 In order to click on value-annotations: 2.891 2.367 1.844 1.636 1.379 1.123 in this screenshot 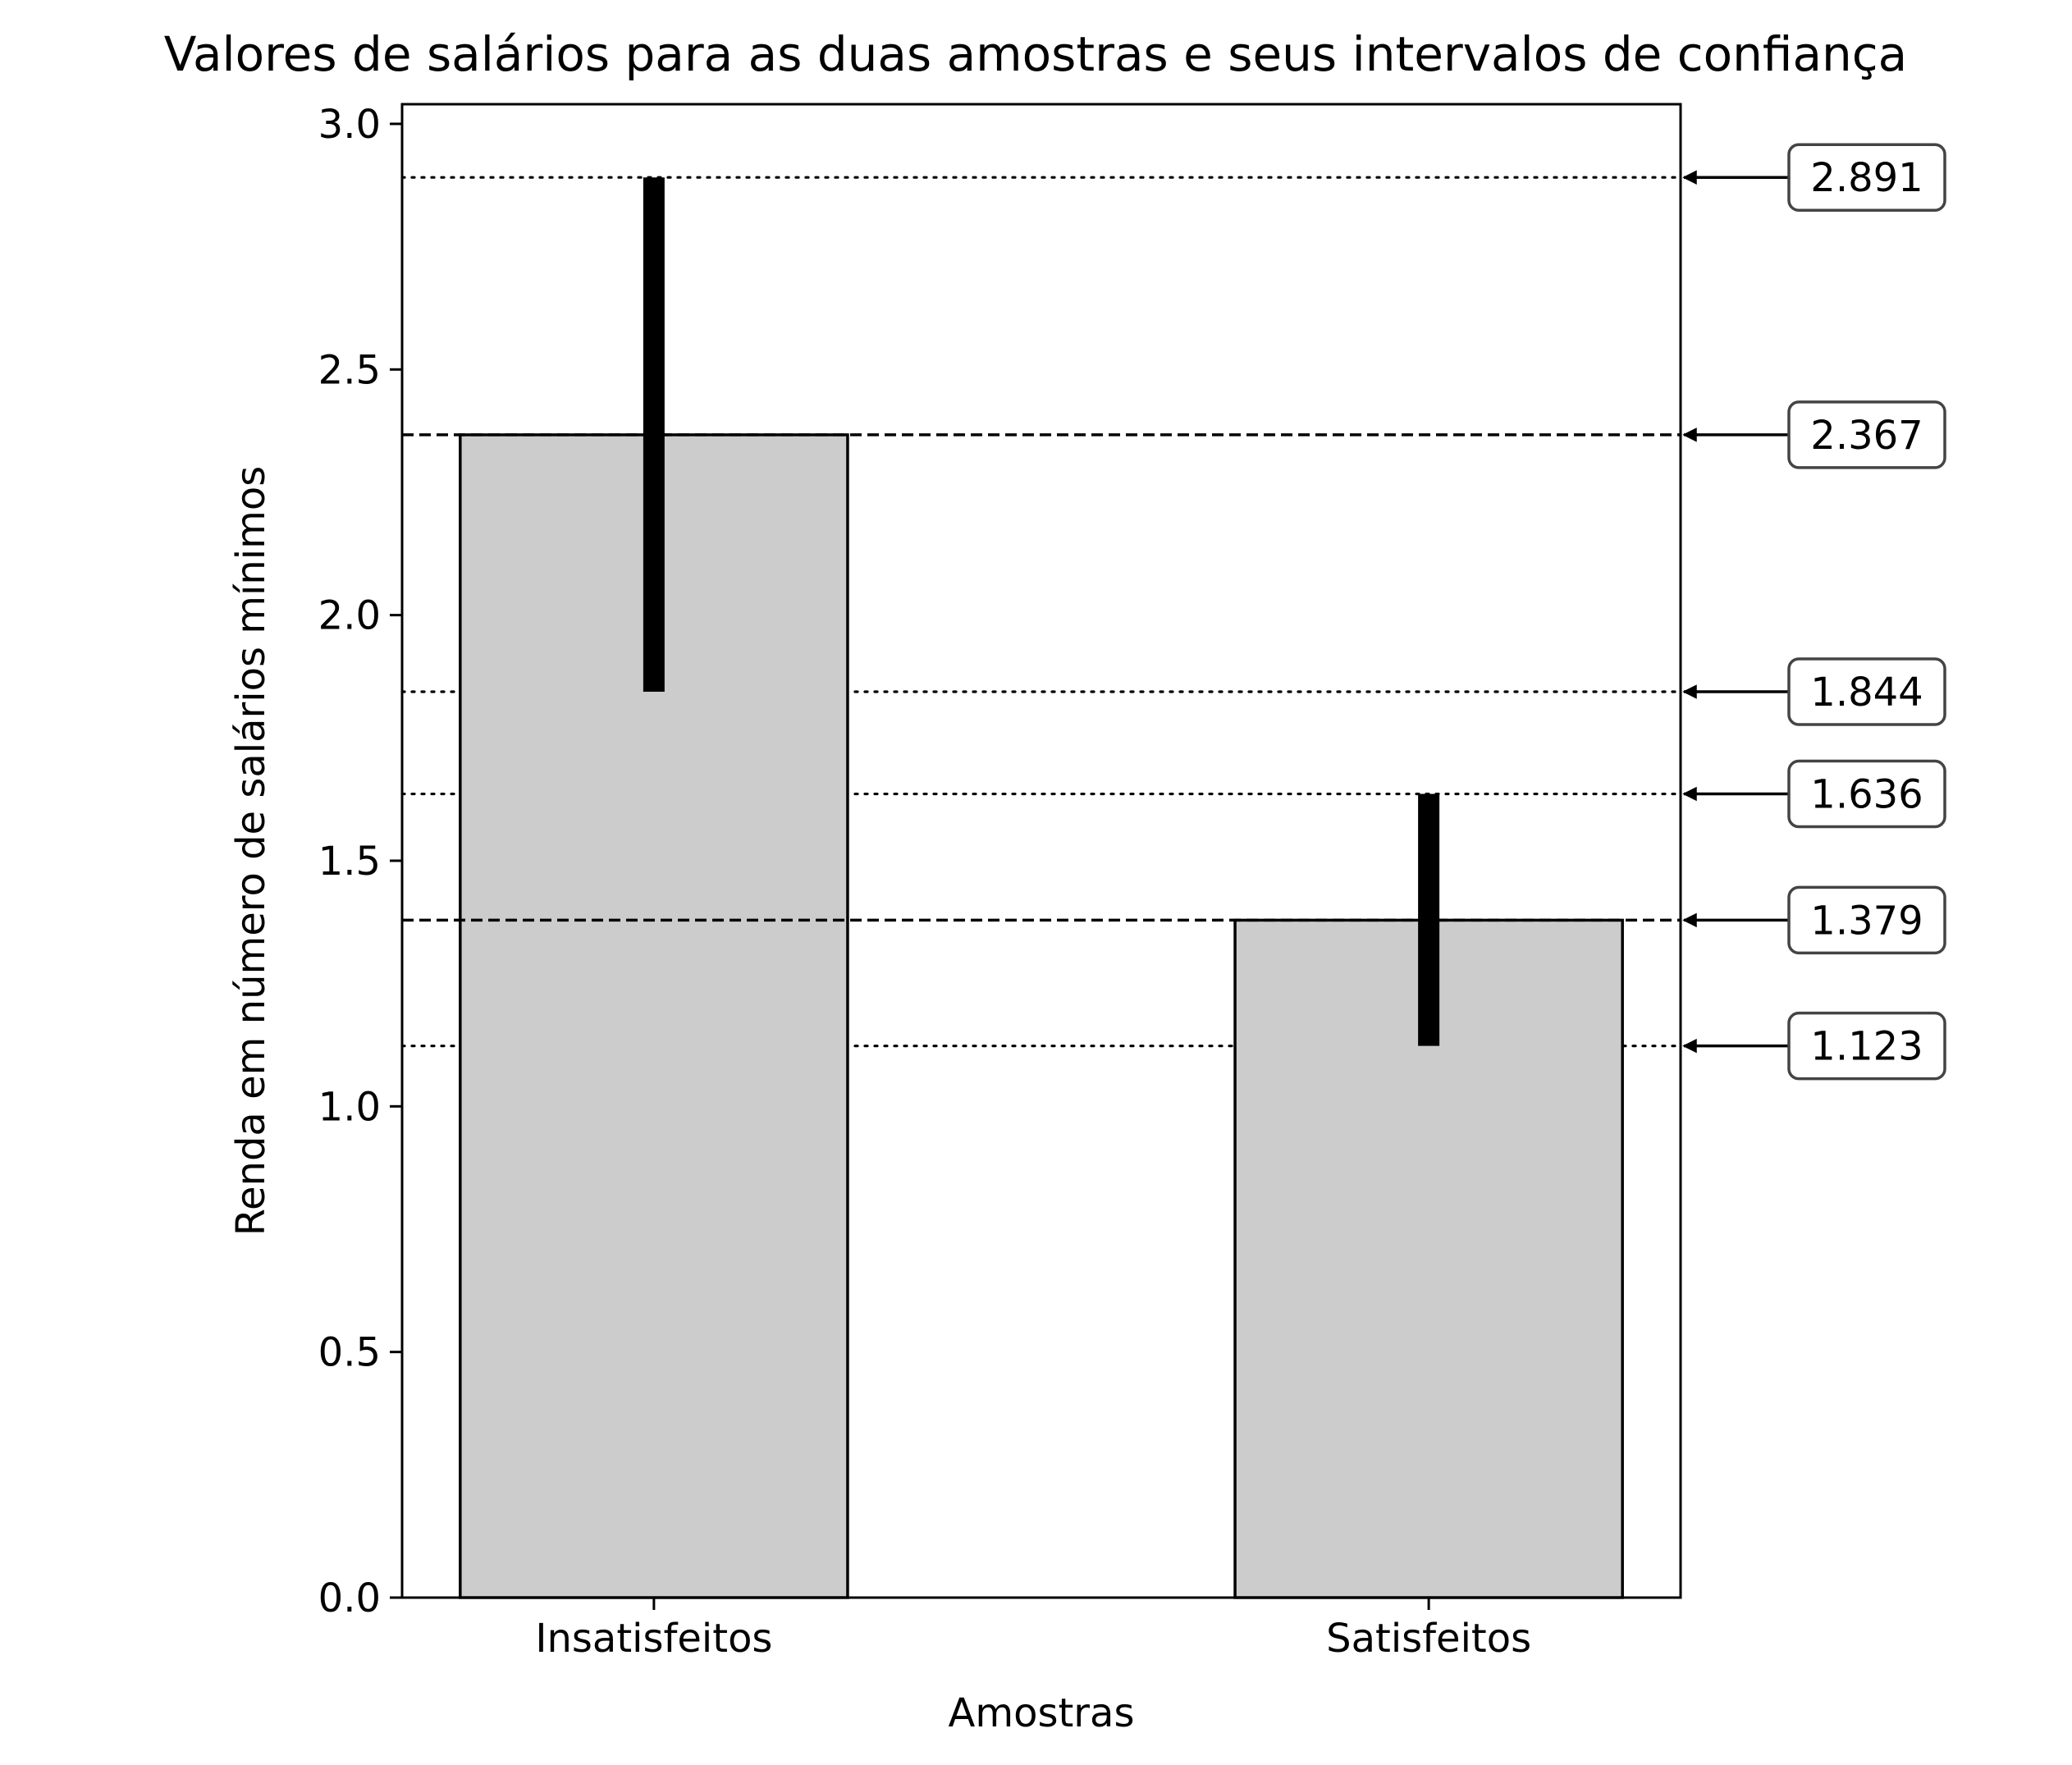, I will do `click(1814, 612)`.